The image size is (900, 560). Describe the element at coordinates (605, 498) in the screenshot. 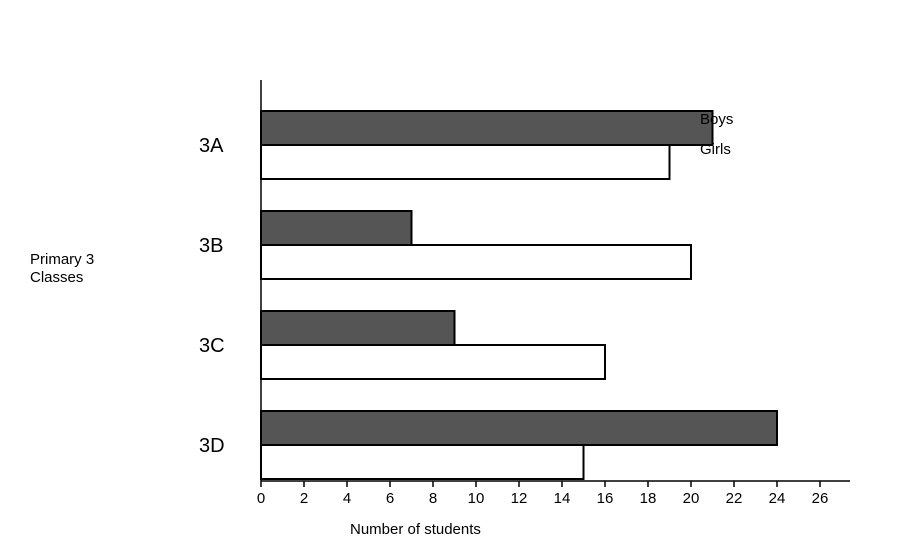

I see `x-tick-label: 16` at that location.